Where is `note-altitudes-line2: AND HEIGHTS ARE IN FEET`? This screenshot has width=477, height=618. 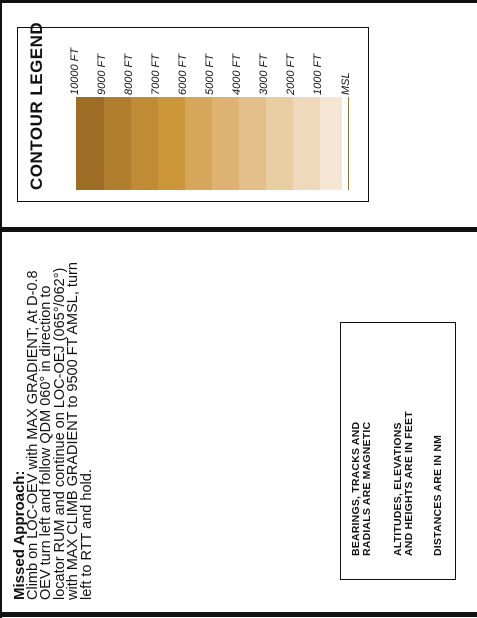 note-altitudes-line2: AND HEIGHTS ARE IN FEET is located at coordinates (409, 483).